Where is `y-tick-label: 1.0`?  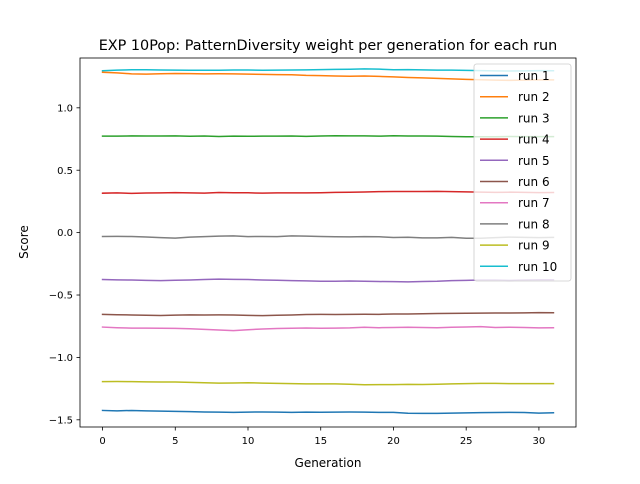 y-tick-label: 1.0 is located at coordinates (65, 108).